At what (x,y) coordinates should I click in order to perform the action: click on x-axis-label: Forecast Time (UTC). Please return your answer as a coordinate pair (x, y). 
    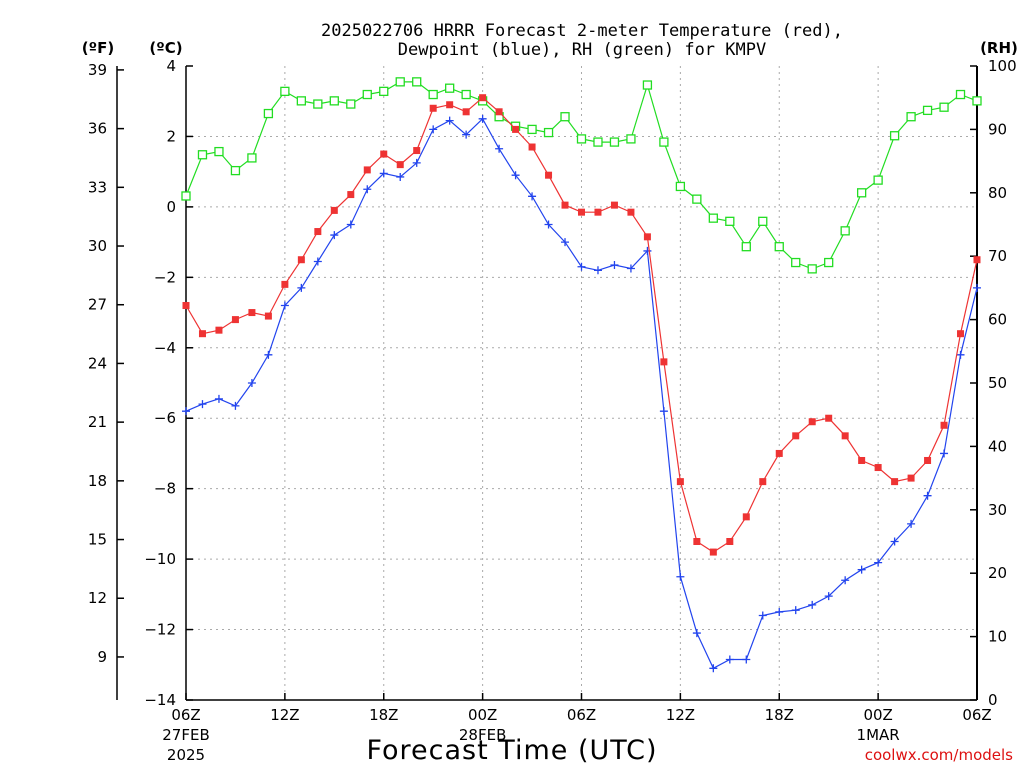
    Looking at the image, I should click on (511, 750).